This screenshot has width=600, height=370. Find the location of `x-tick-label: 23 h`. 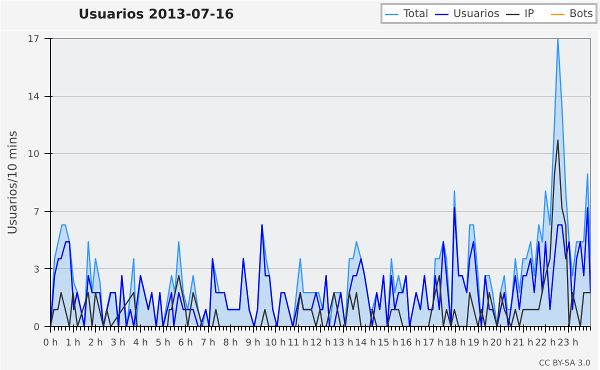

x-tick-label: 23 h is located at coordinates (568, 343).